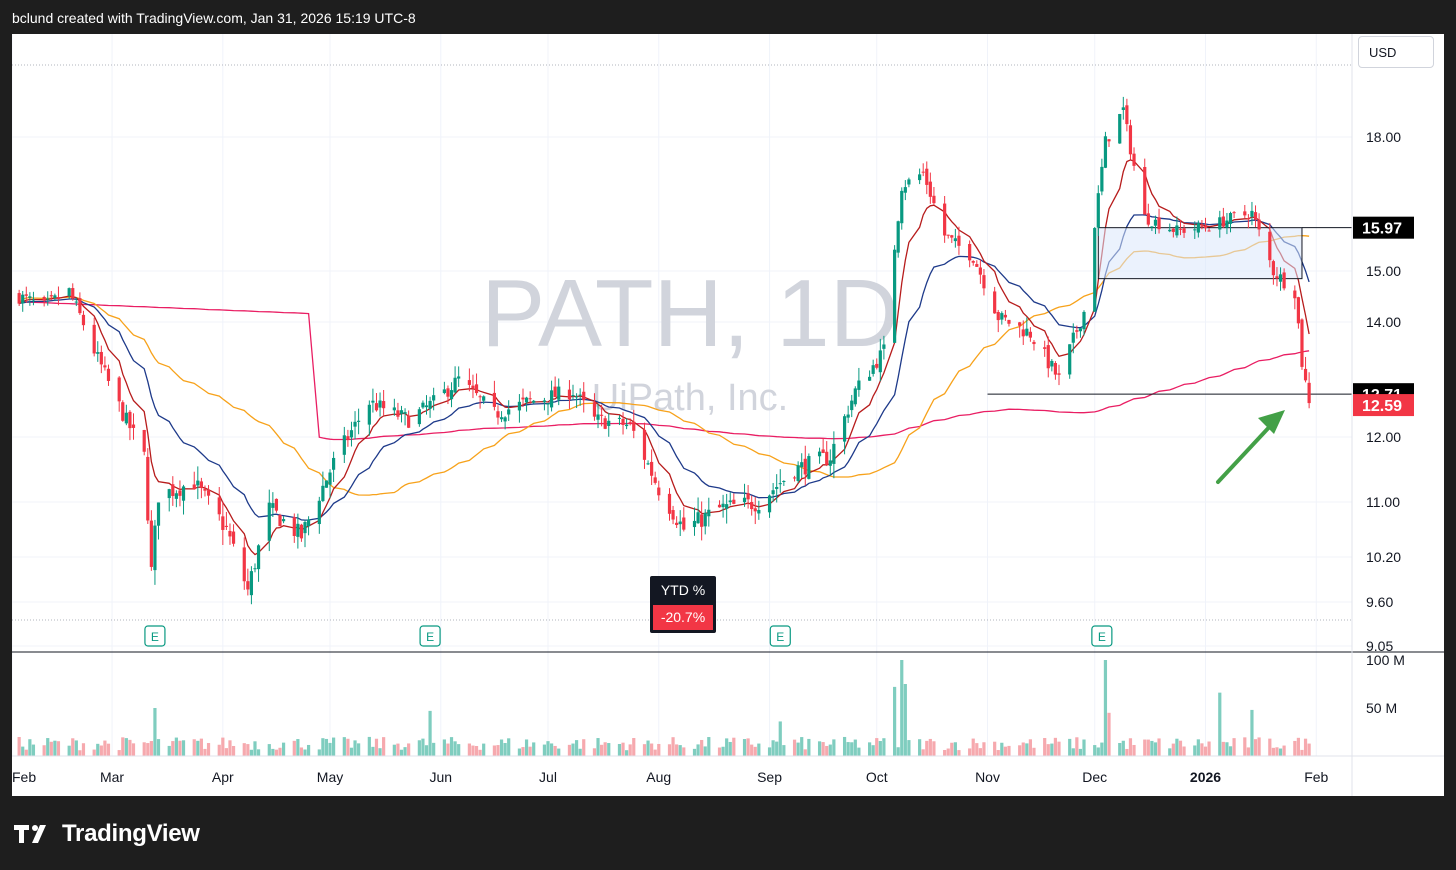 Image resolution: width=1456 pixels, height=870 pixels. I want to click on price-label-box, so click(1383, 405).